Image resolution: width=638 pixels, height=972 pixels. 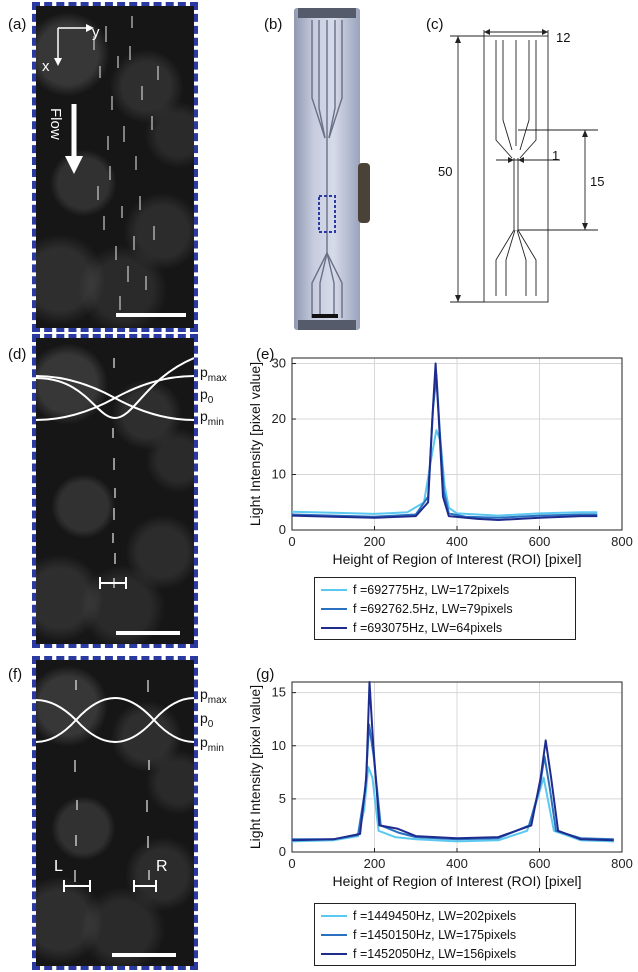 I want to click on panel-label-f: (f), so click(x=15, y=674).